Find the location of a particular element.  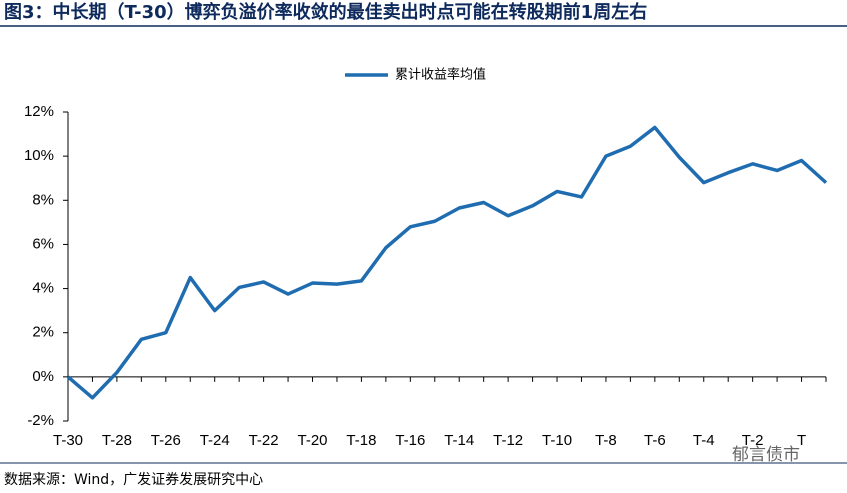

x-tick-label: T-4 is located at coordinates (704, 440).